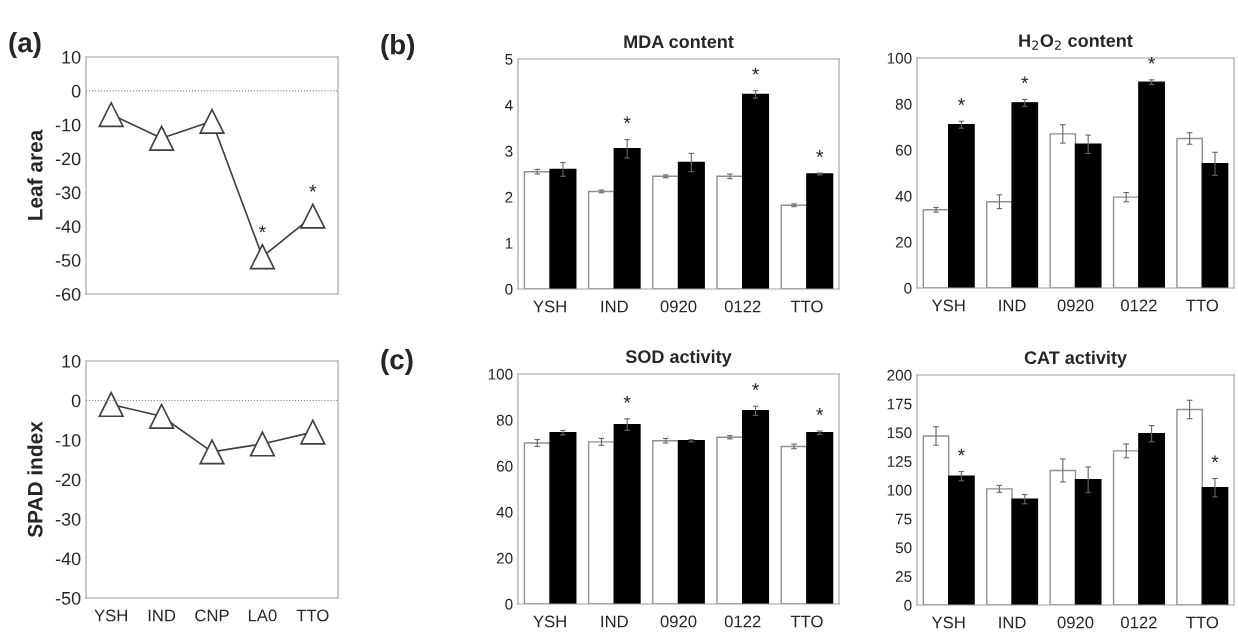 This screenshot has height=635, width=1238. What do you see at coordinates (71, 361) in the screenshot?
I see `y-tick-label: 10` at bounding box center [71, 361].